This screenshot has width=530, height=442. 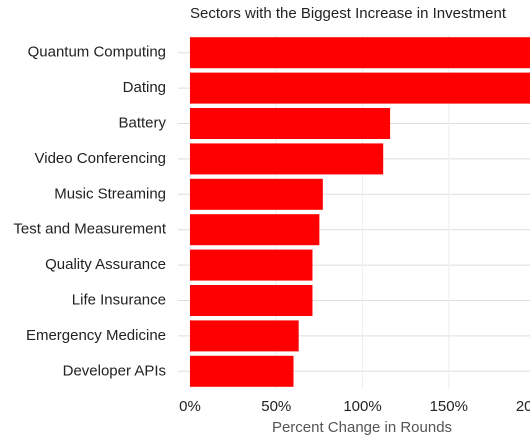 What do you see at coordinates (97, 52) in the screenshot?
I see `y-tick-label: Quantum Computing` at bounding box center [97, 52].